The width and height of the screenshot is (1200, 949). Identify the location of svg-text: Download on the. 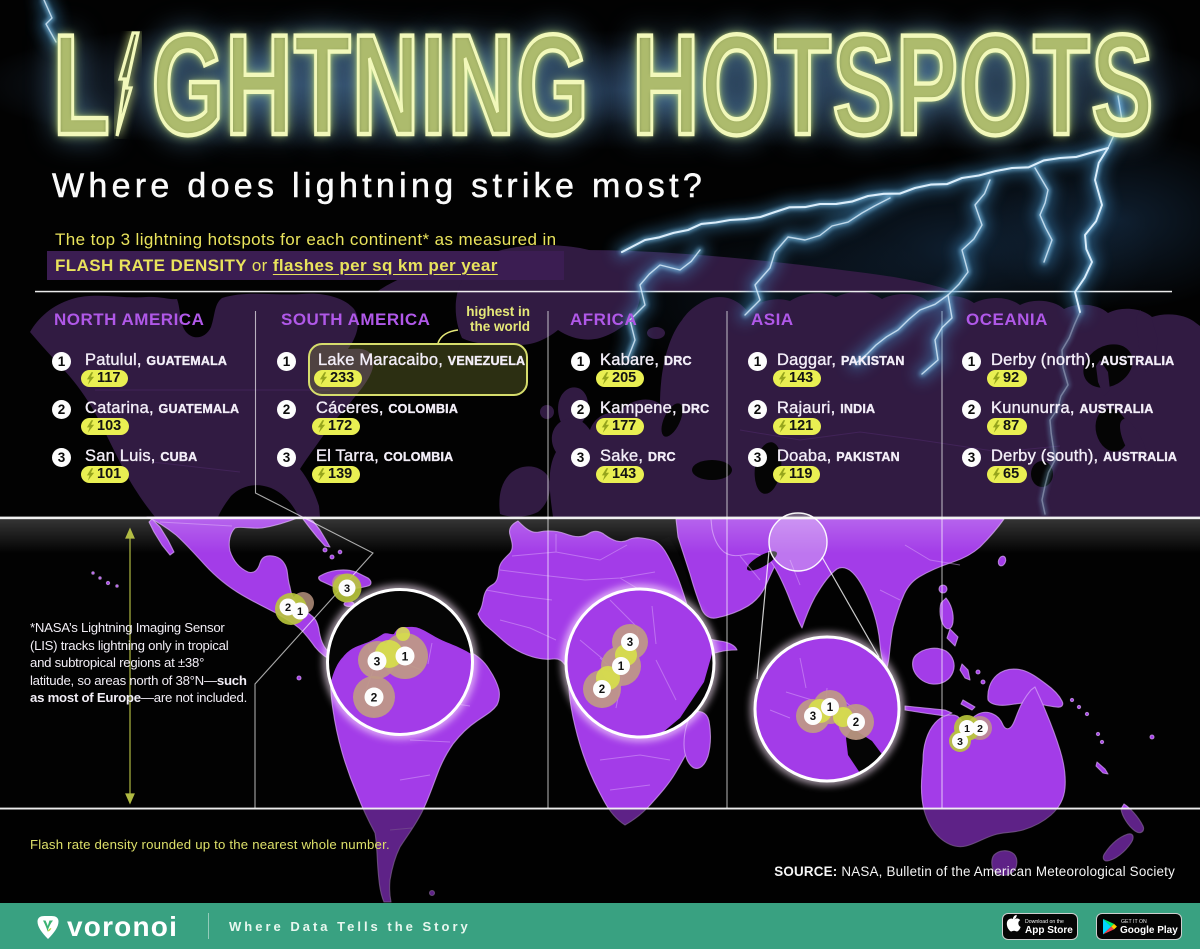
(1044, 922).